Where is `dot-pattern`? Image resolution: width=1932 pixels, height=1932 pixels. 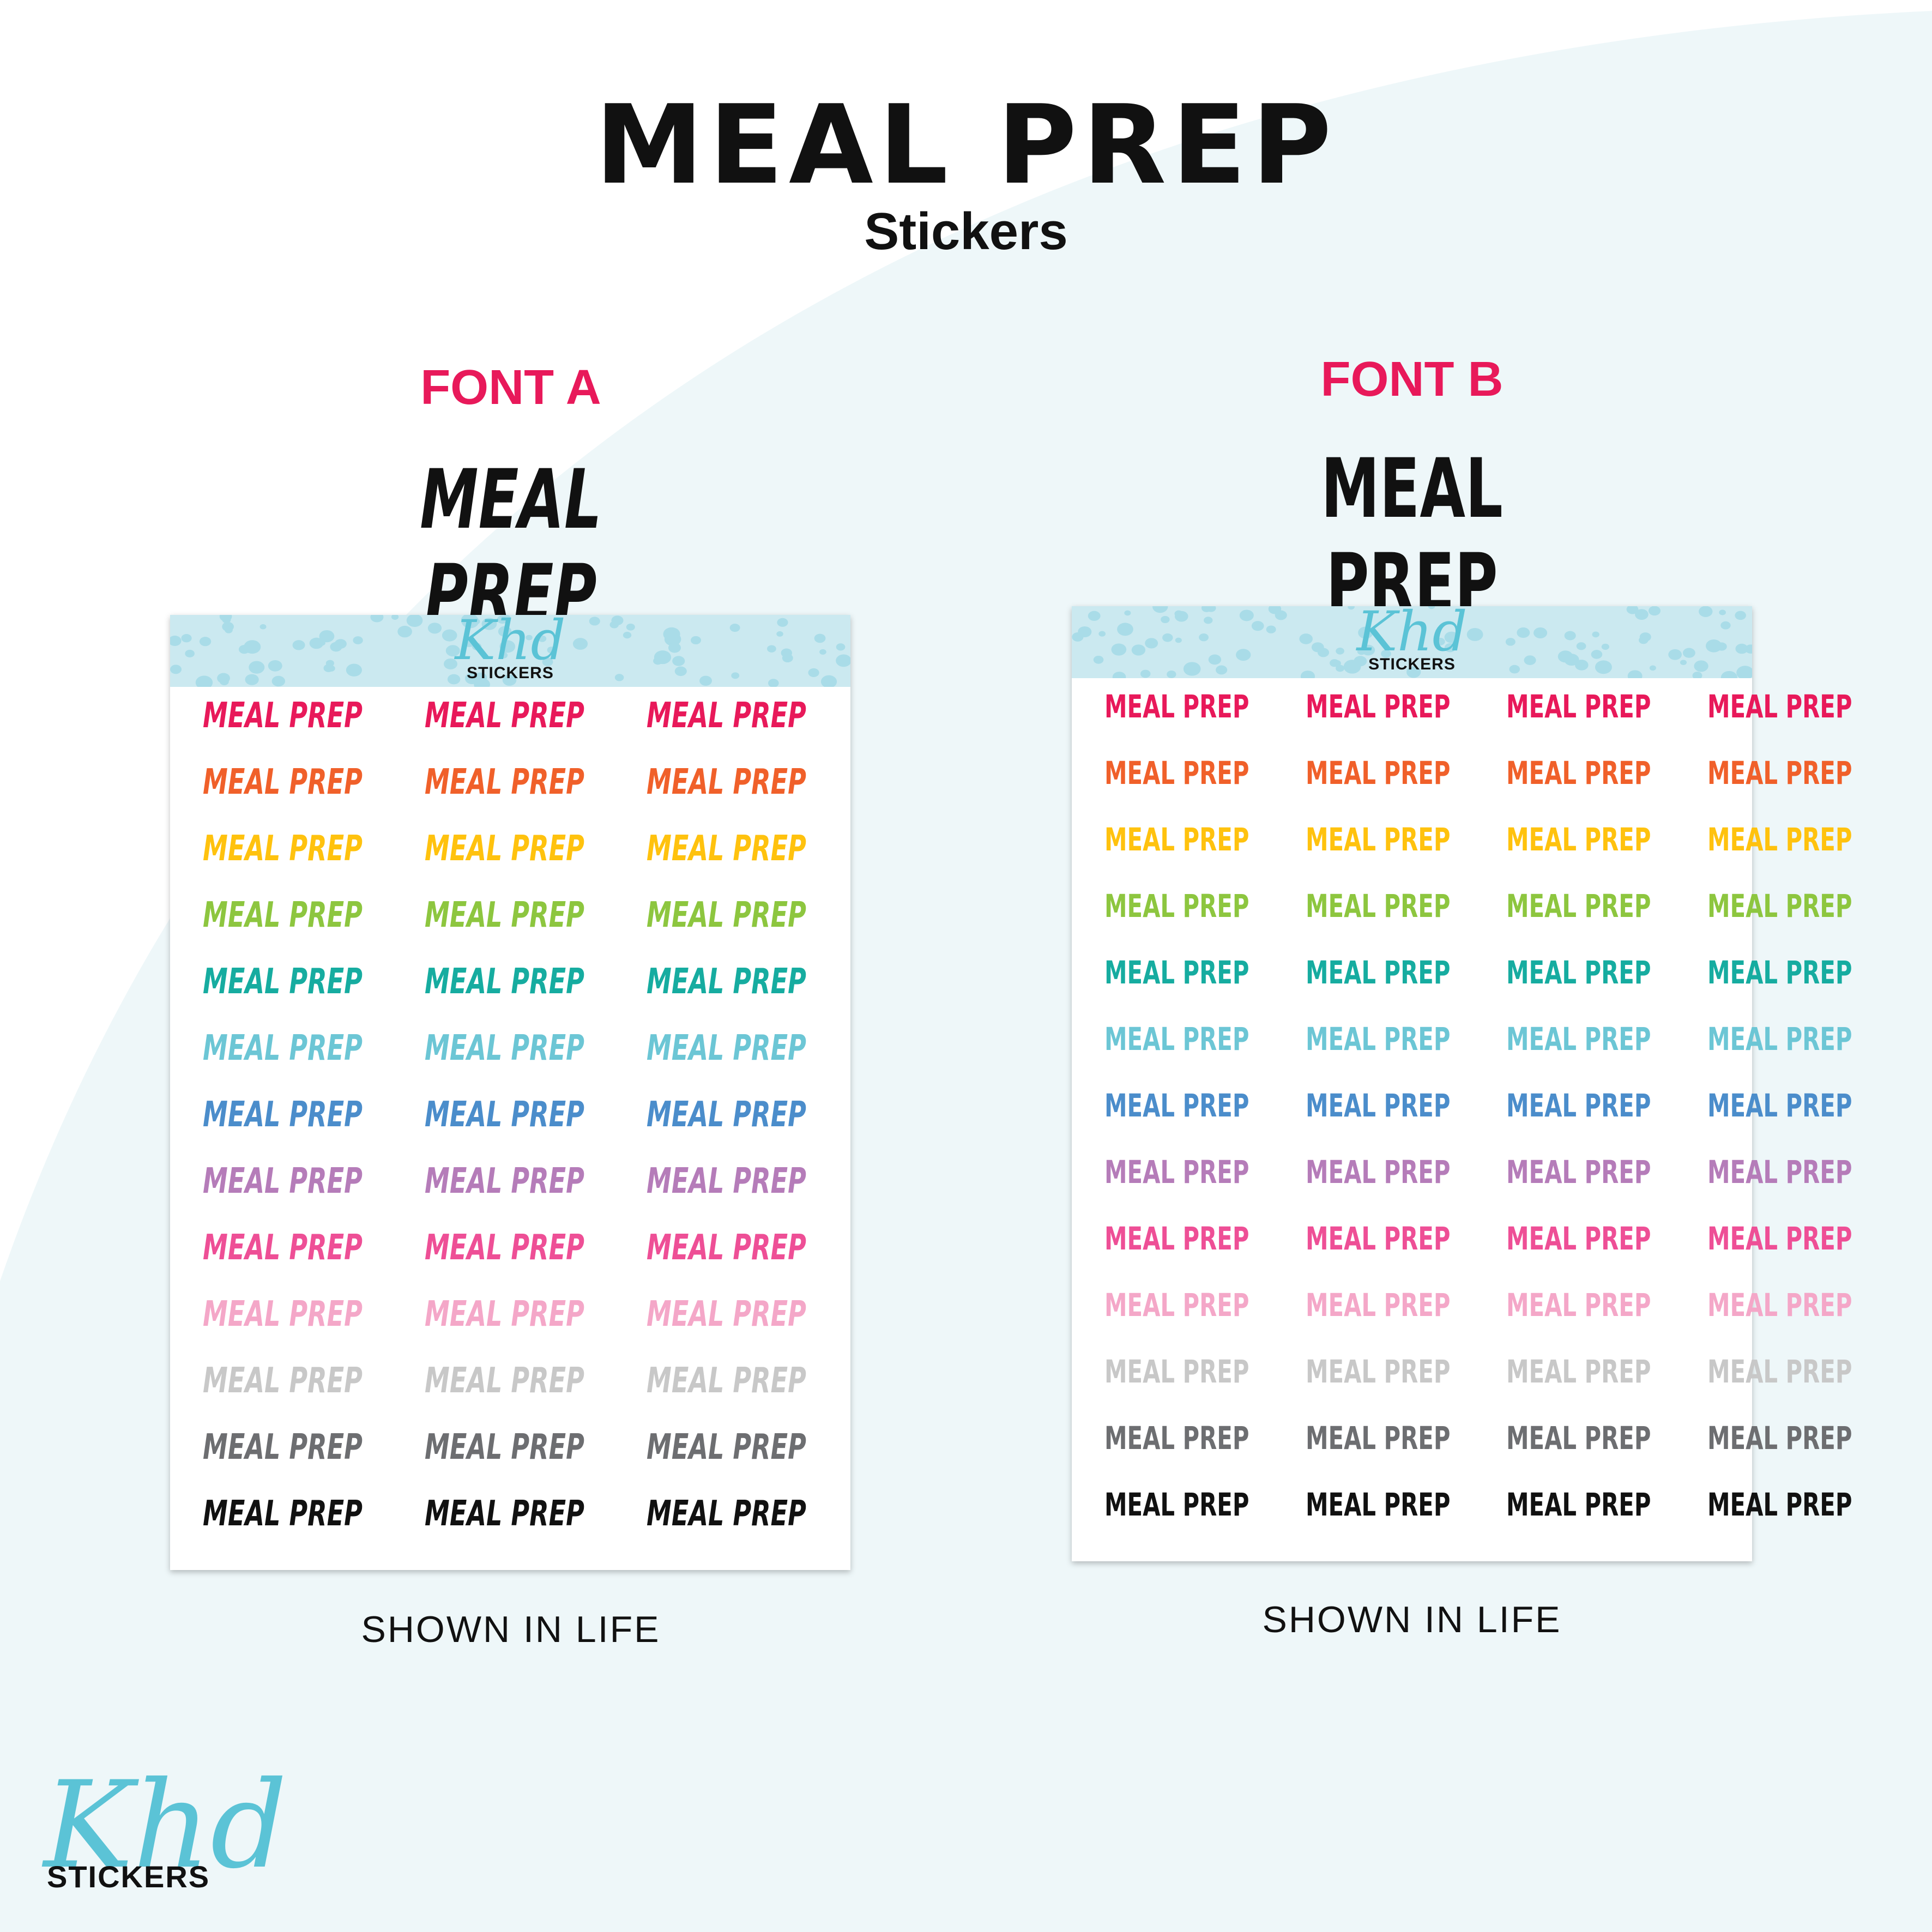 dot-pattern is located at coordinates (510, 651).